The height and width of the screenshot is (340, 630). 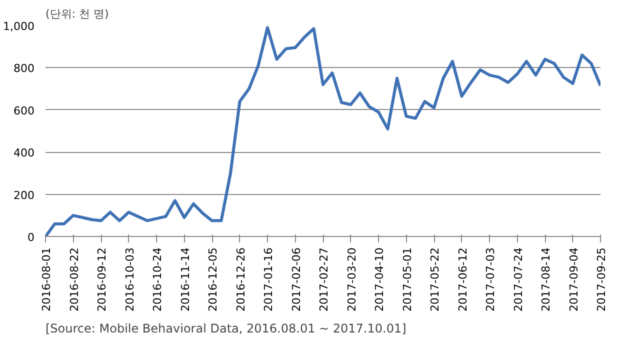 I want to click on y-tick-label: 1,000, so click(x=19, y=26).